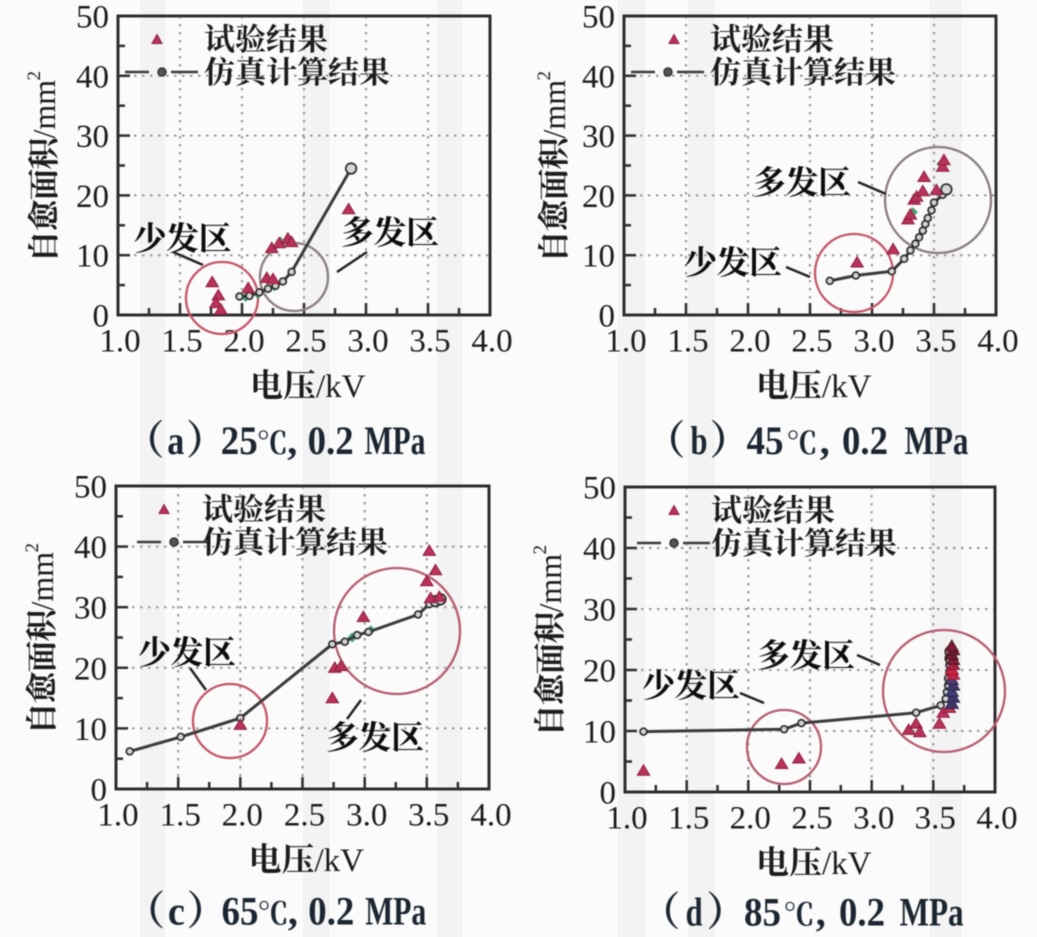 This screenshot has width=1037, height=937. I want to click on svg-text: 85, so click(762, 912).